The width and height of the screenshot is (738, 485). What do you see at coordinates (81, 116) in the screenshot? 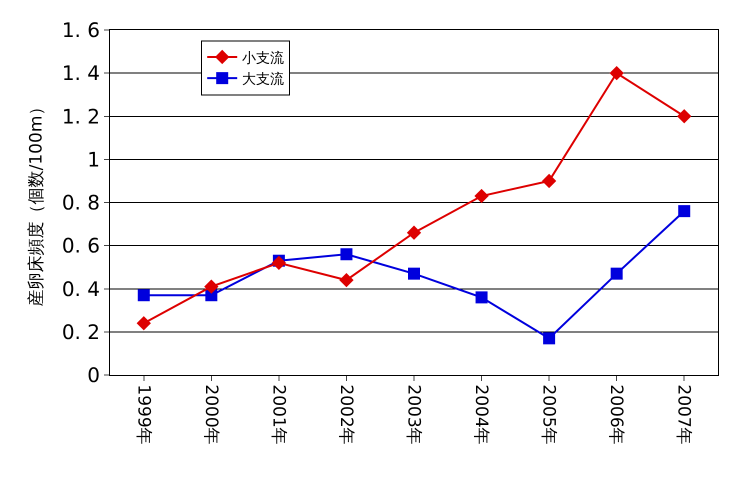
I see `y-tick-label: 1. 2` at bounding box center [81, 116].